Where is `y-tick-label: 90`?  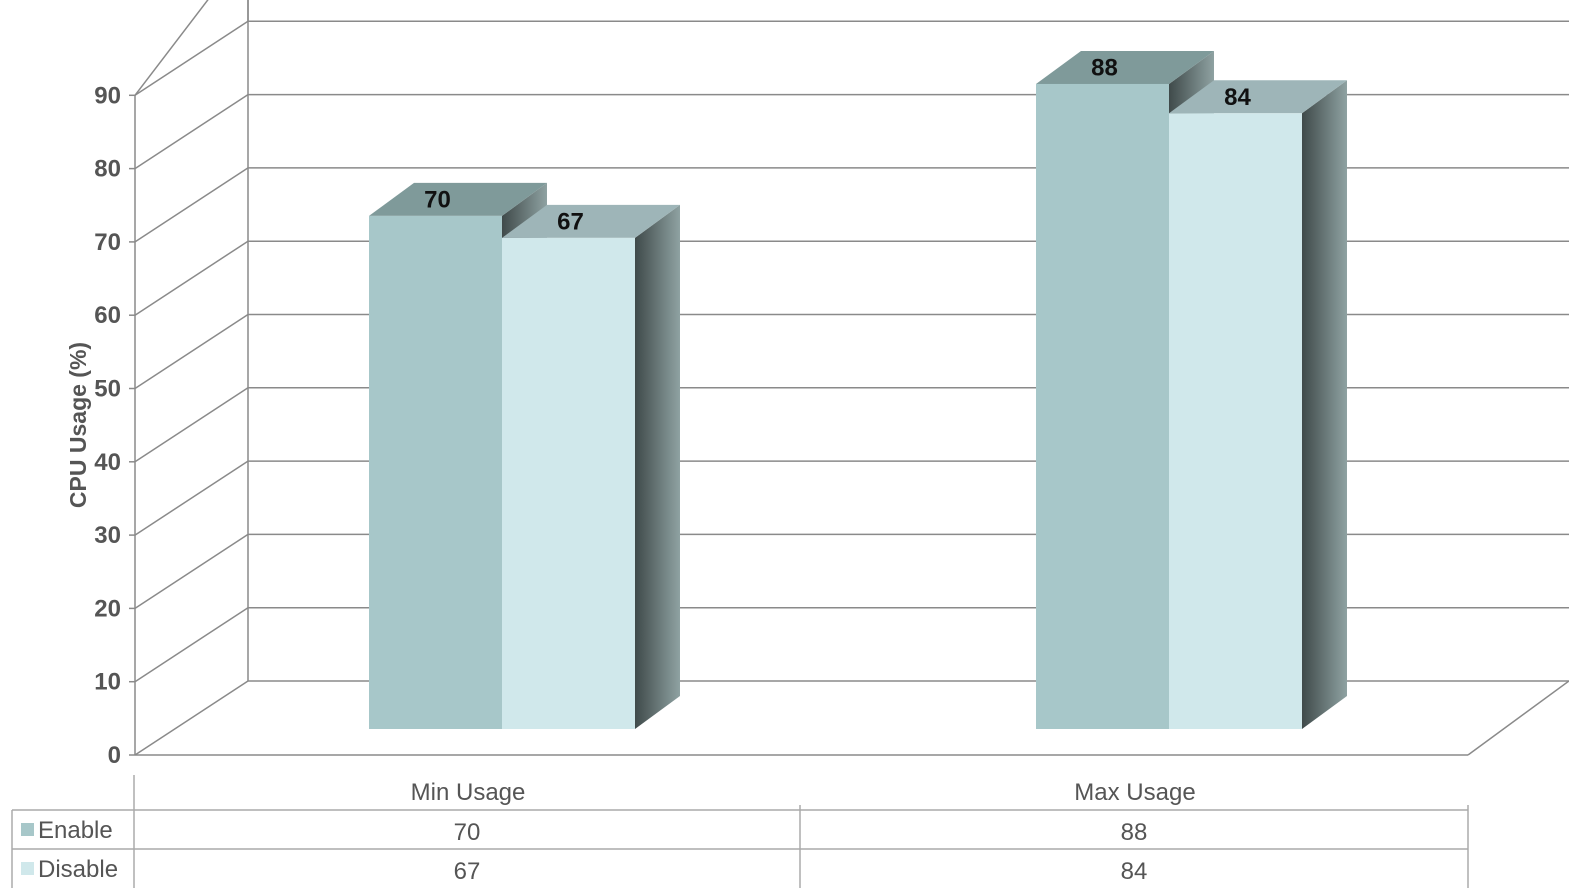
y-tick-label: 90 is located at coordinates (107, 95).